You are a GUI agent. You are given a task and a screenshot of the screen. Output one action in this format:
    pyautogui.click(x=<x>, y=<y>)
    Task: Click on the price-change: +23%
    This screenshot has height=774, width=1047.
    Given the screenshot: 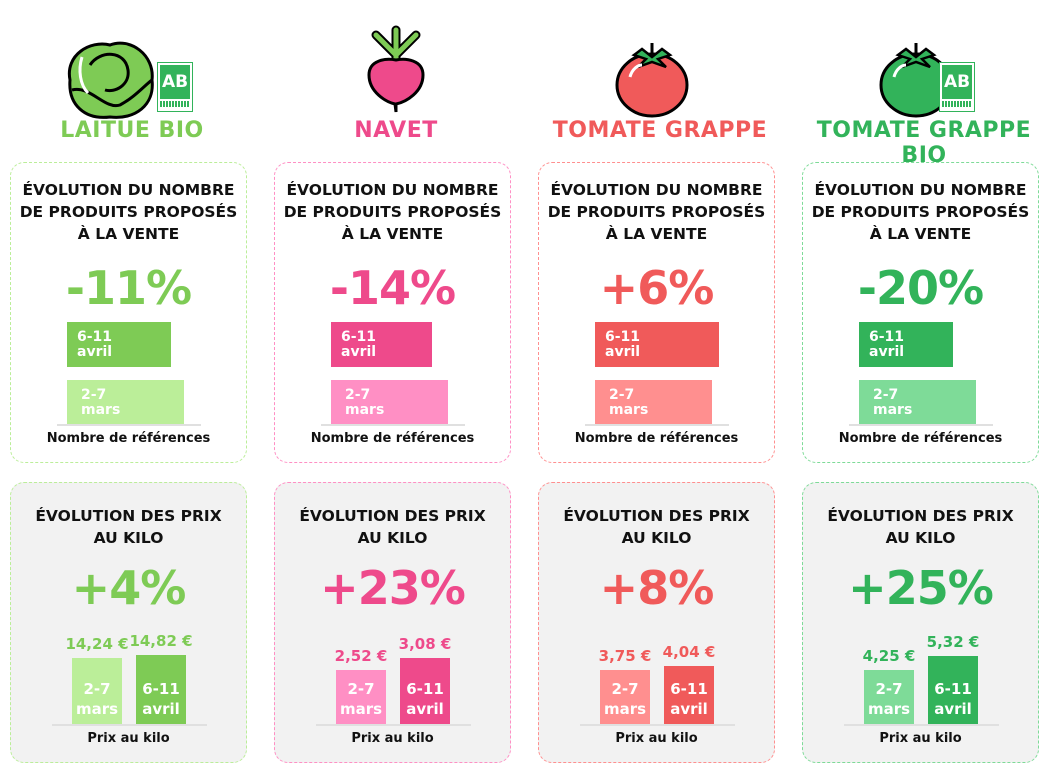 What is the action you would take?
    pyautogui.click(x=393, y=588)
    